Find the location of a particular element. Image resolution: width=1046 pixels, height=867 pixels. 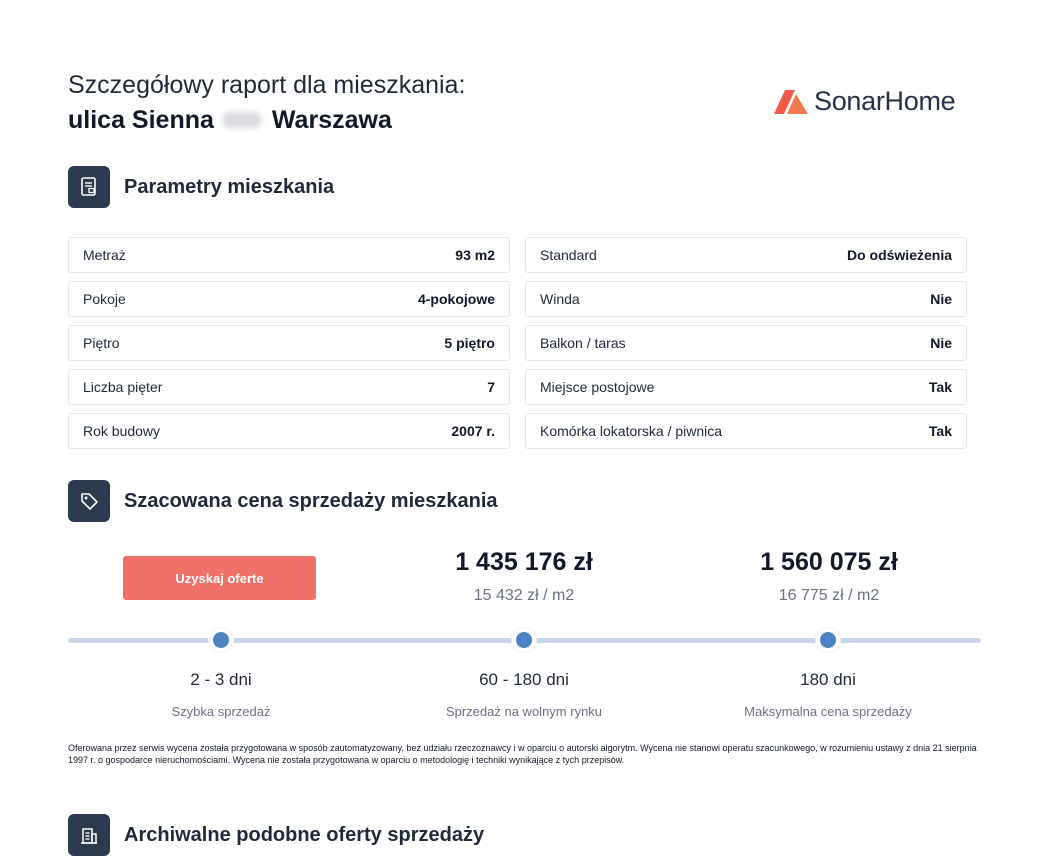

param-label: Pokoje is located at coordinates (104, 299).